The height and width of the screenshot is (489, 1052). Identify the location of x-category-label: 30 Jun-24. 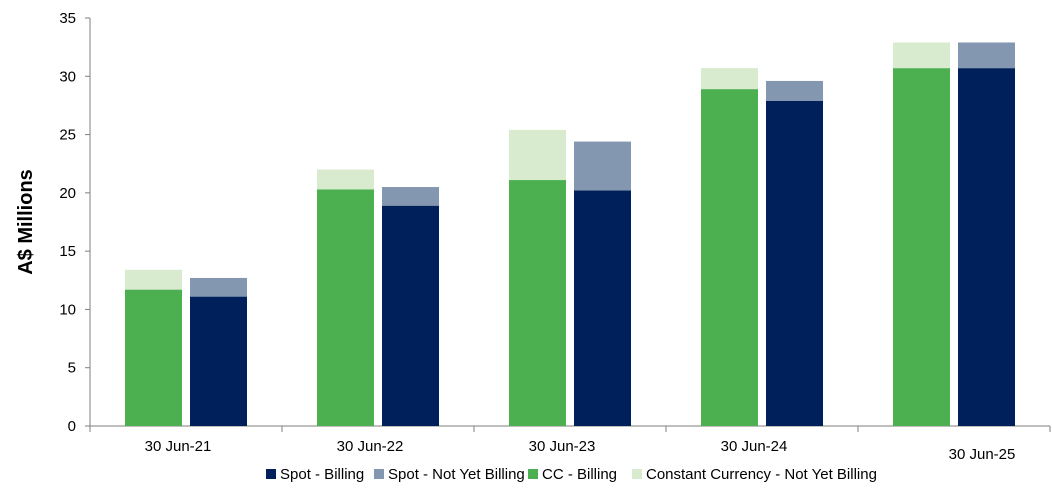
(754, 446).